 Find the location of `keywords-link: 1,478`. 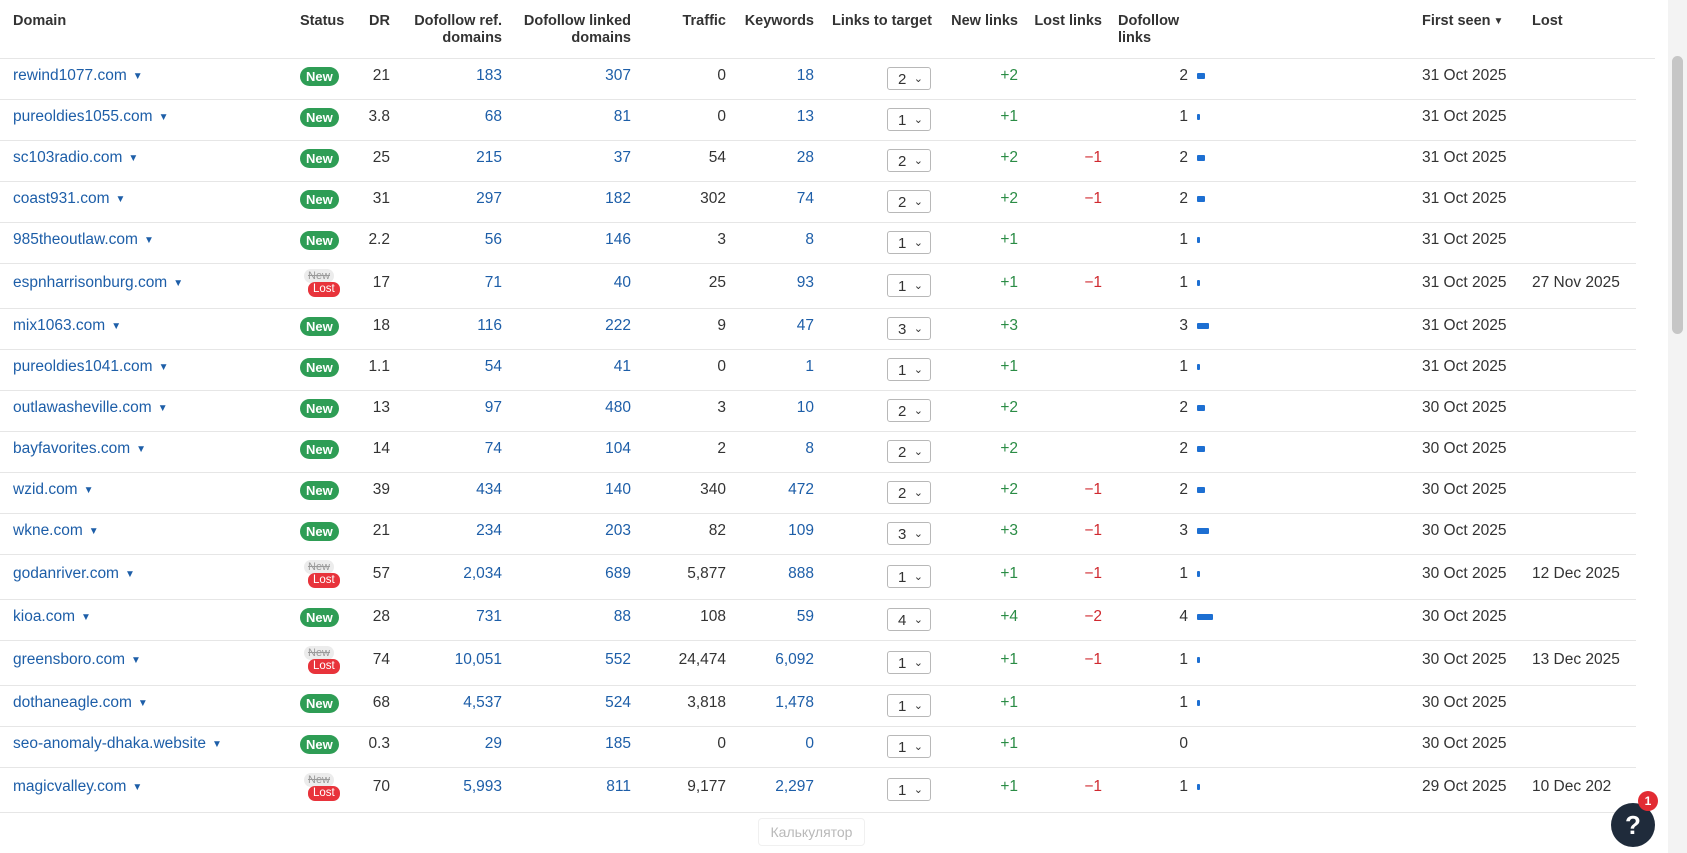

keywords-link: 1,478 is located at coordinates (794, 702).